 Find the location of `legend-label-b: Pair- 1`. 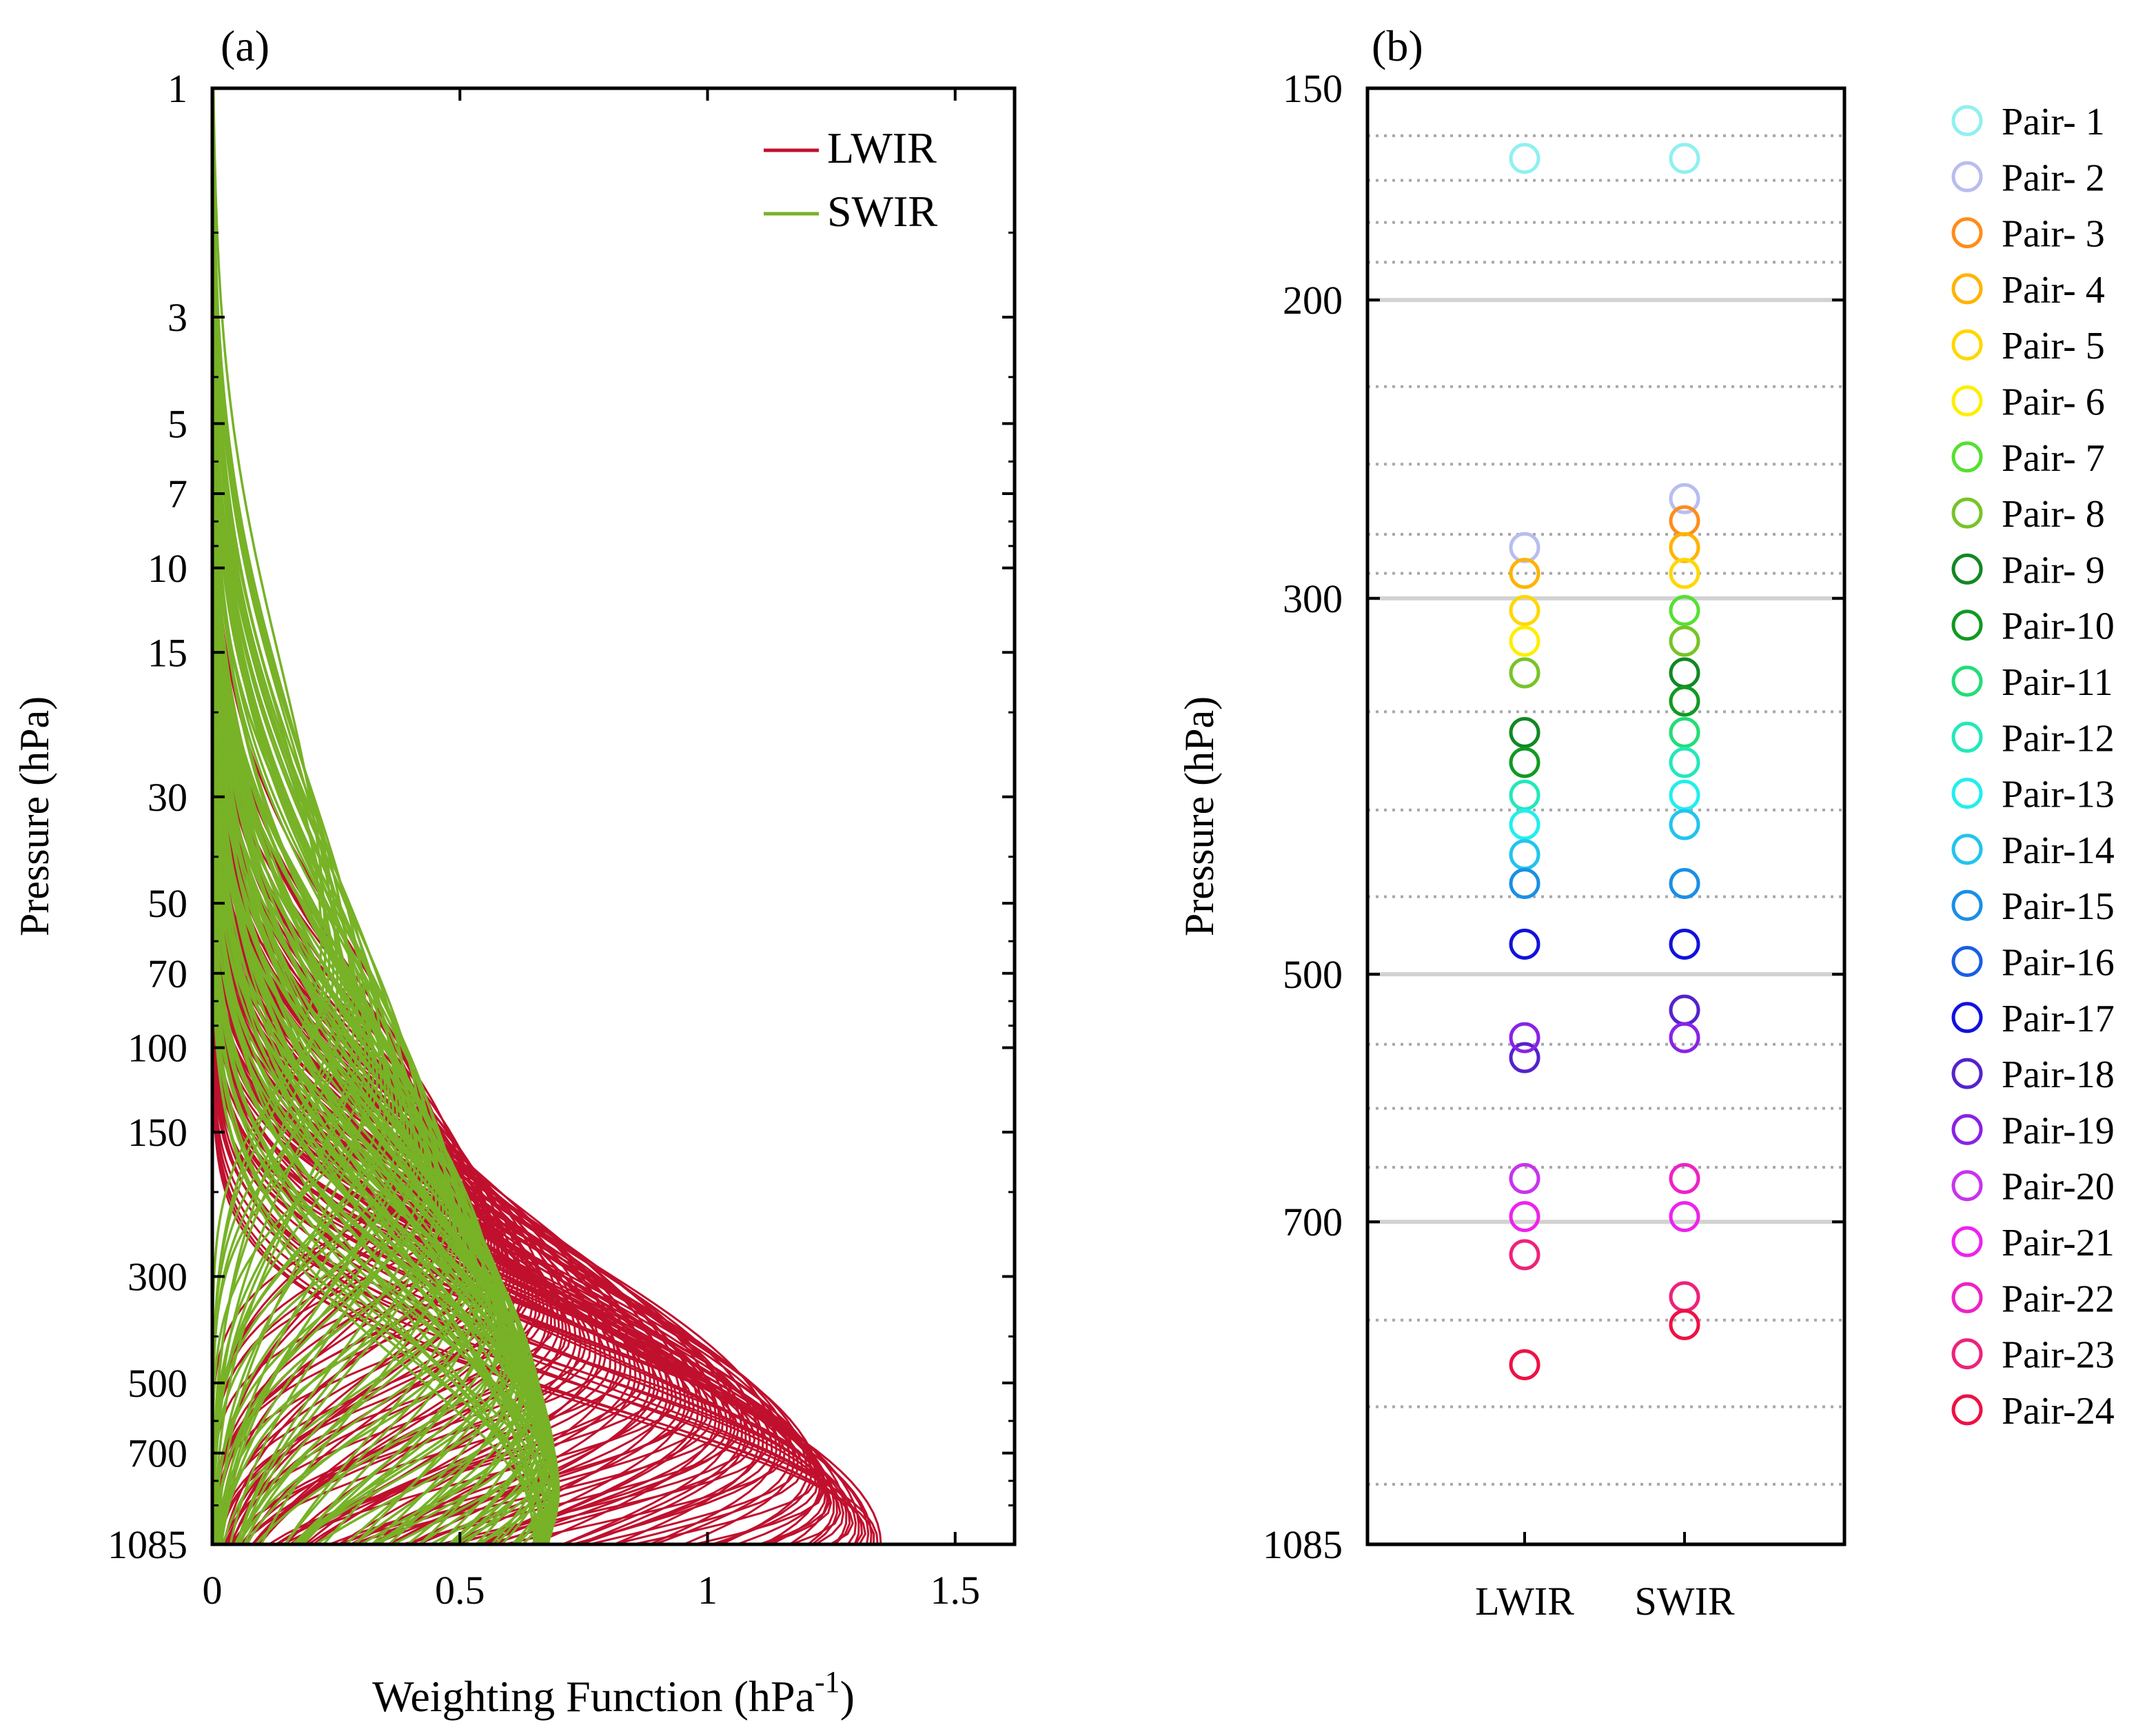

legend-label-b: Pair- 1 is located at coordinates (2053, 122).